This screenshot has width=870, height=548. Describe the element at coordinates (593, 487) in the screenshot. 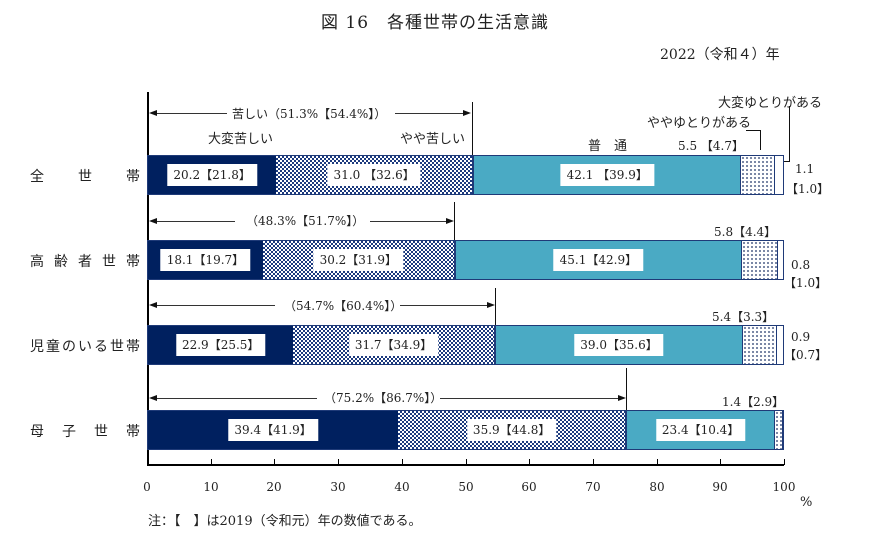

I see `x-tick-label: 70` at that location.